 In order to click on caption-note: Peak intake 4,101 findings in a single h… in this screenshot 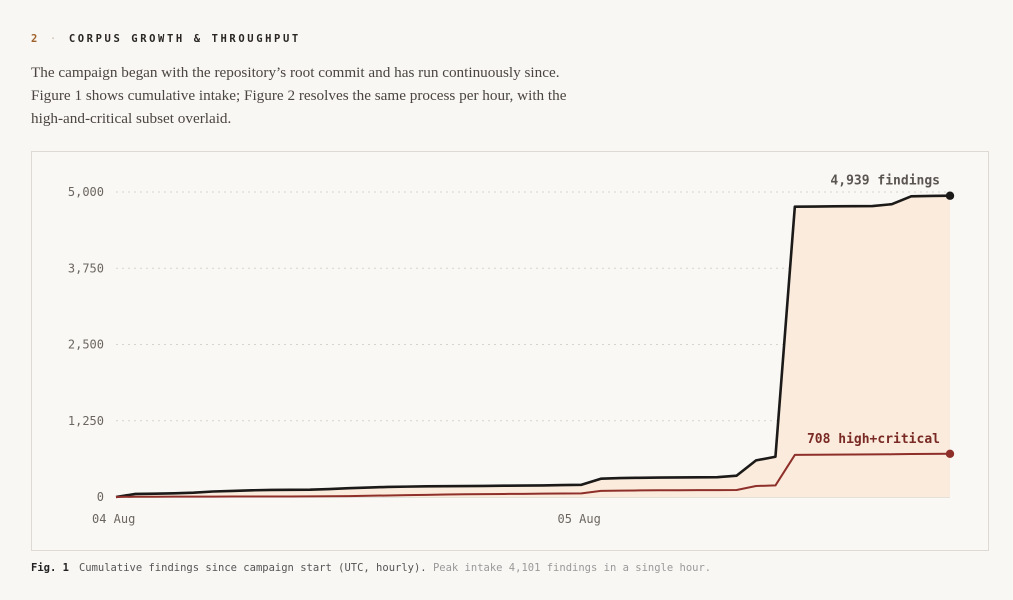, I will do `click(572, 568)`.